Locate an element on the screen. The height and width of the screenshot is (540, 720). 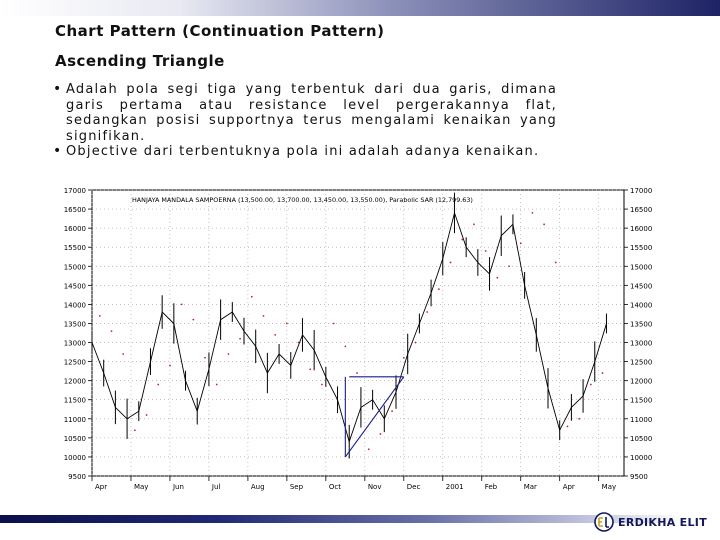
y-tick-label-left: 15000 is located at coordinates (75, 267).